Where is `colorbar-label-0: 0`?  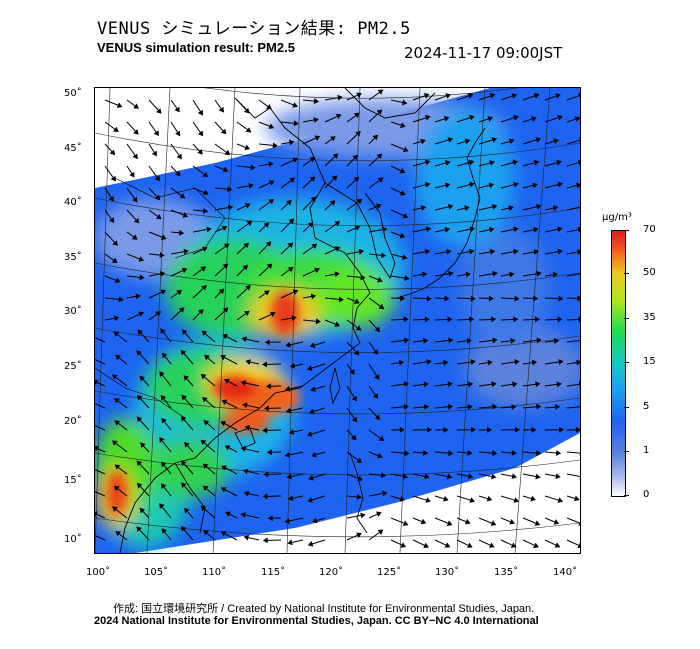
colorbar-label-0: 0 is located at coordinates (646, 494).